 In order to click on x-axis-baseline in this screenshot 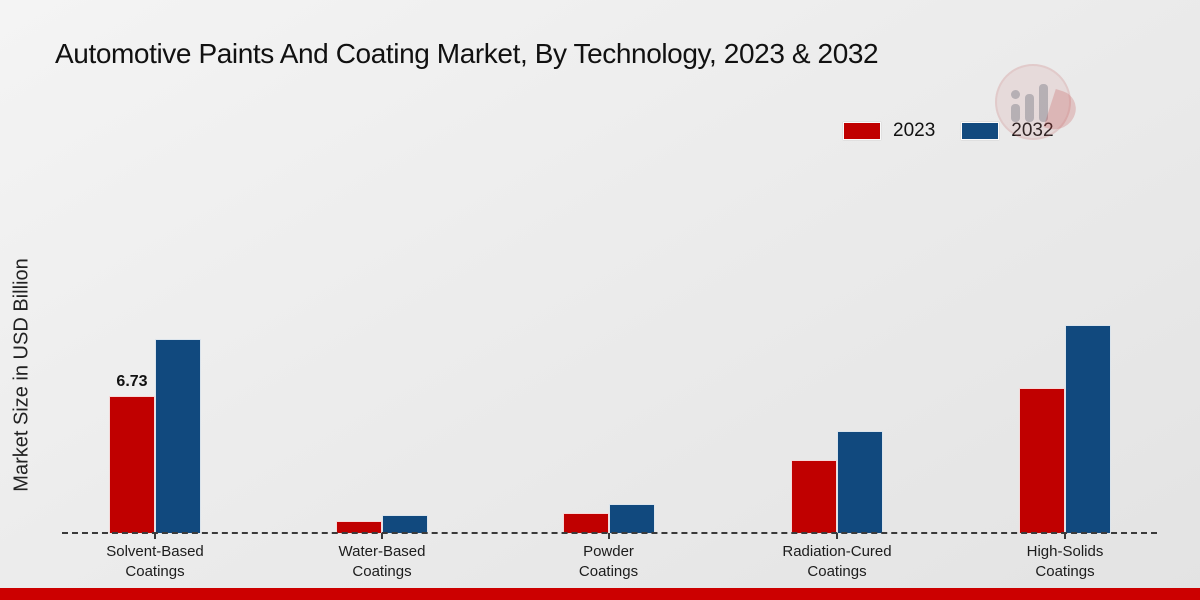, I will do `click(609, 533)`.